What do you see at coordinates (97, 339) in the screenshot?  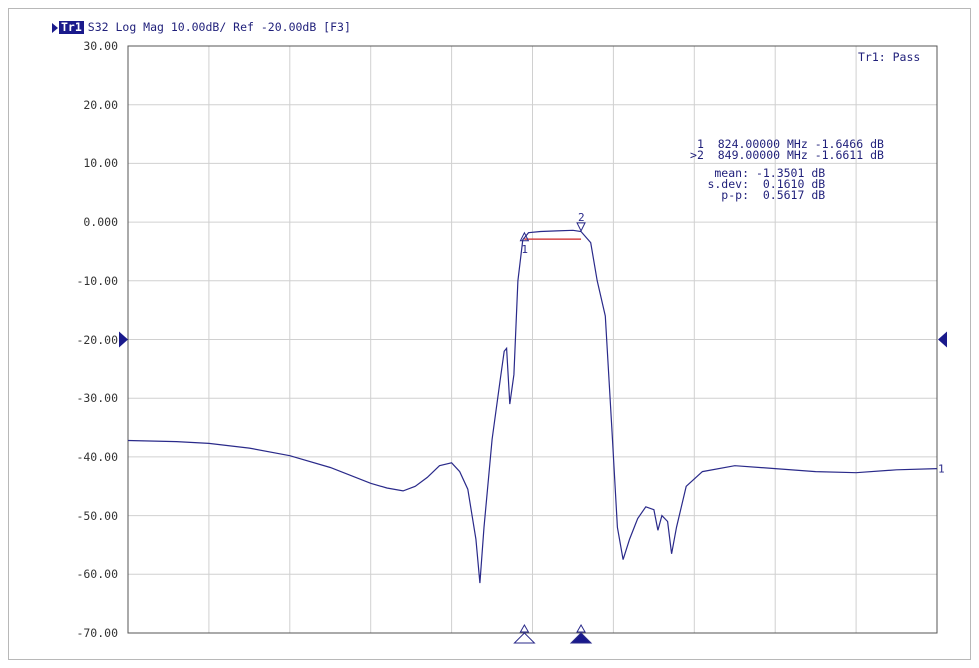 I see `y-tick-label: -20.00` at bounding box center [97, 339].